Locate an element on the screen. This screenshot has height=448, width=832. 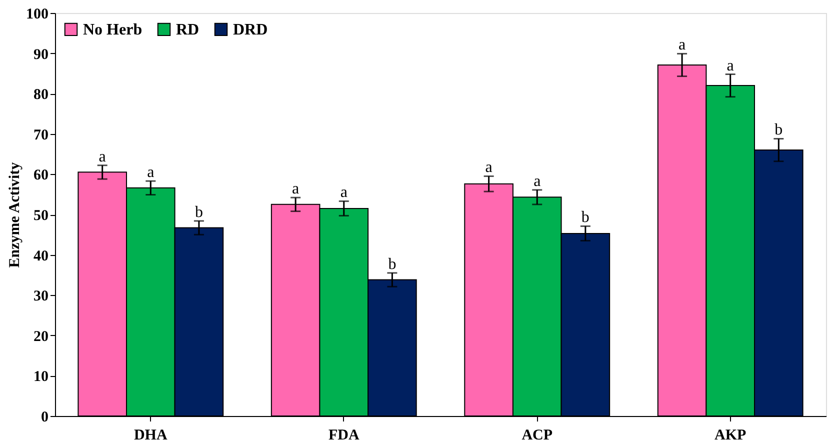
x-tick-label: ACP is located at coordinates (537, 436).